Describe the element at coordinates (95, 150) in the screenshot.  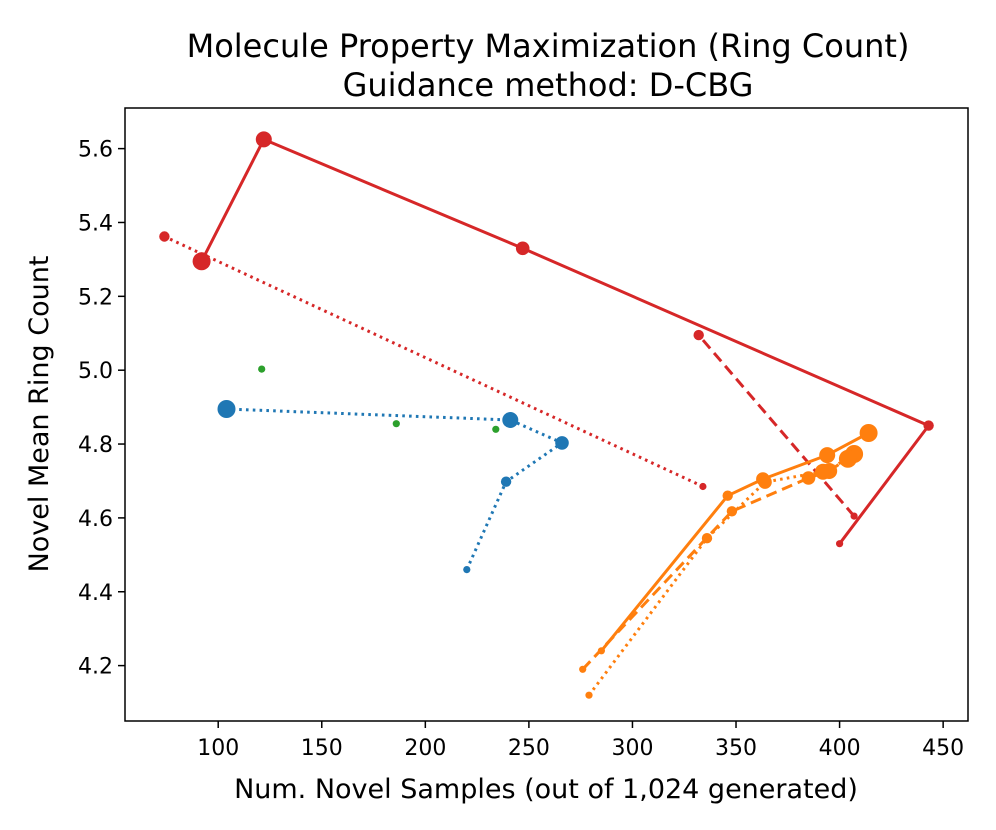
I see `y-tick-label-7: 5.6` at that location.